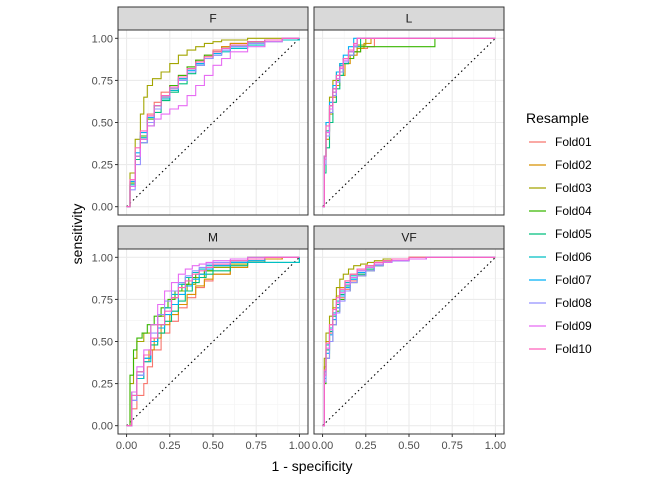  I want to click on legend-item-fold03: Fold03, so click(560, 188).